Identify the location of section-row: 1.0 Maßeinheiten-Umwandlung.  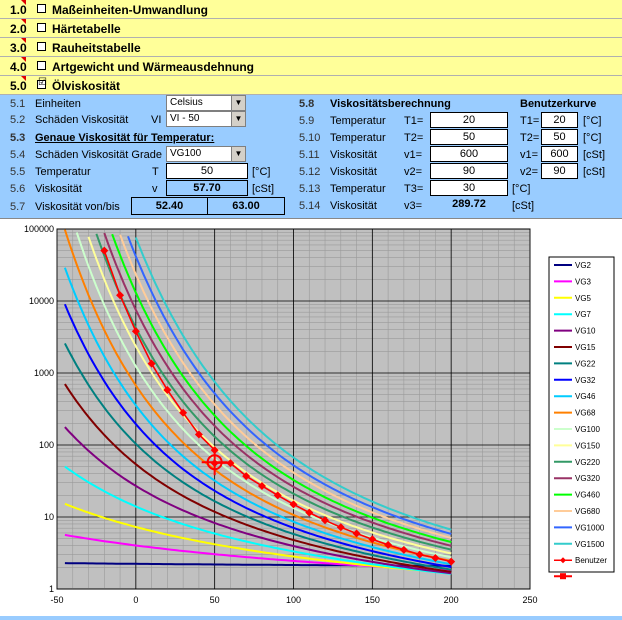
(311, 9).